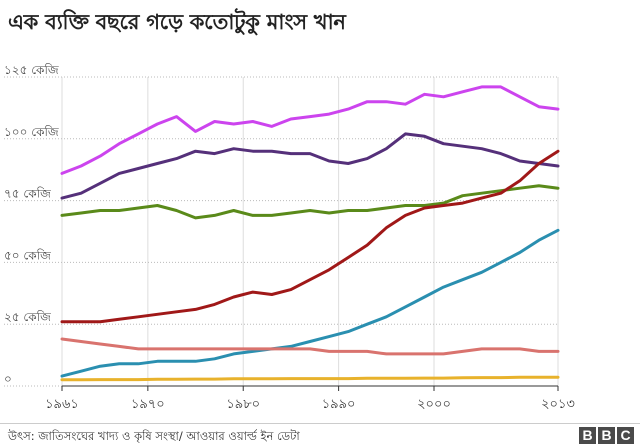  Describe the element at coordinates (625, 435) in the screenshot. I see `logo-letter: C` at that location.